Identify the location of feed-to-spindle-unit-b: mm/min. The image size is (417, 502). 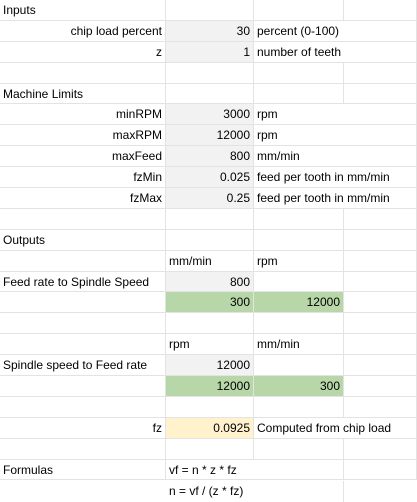
(210, 261).